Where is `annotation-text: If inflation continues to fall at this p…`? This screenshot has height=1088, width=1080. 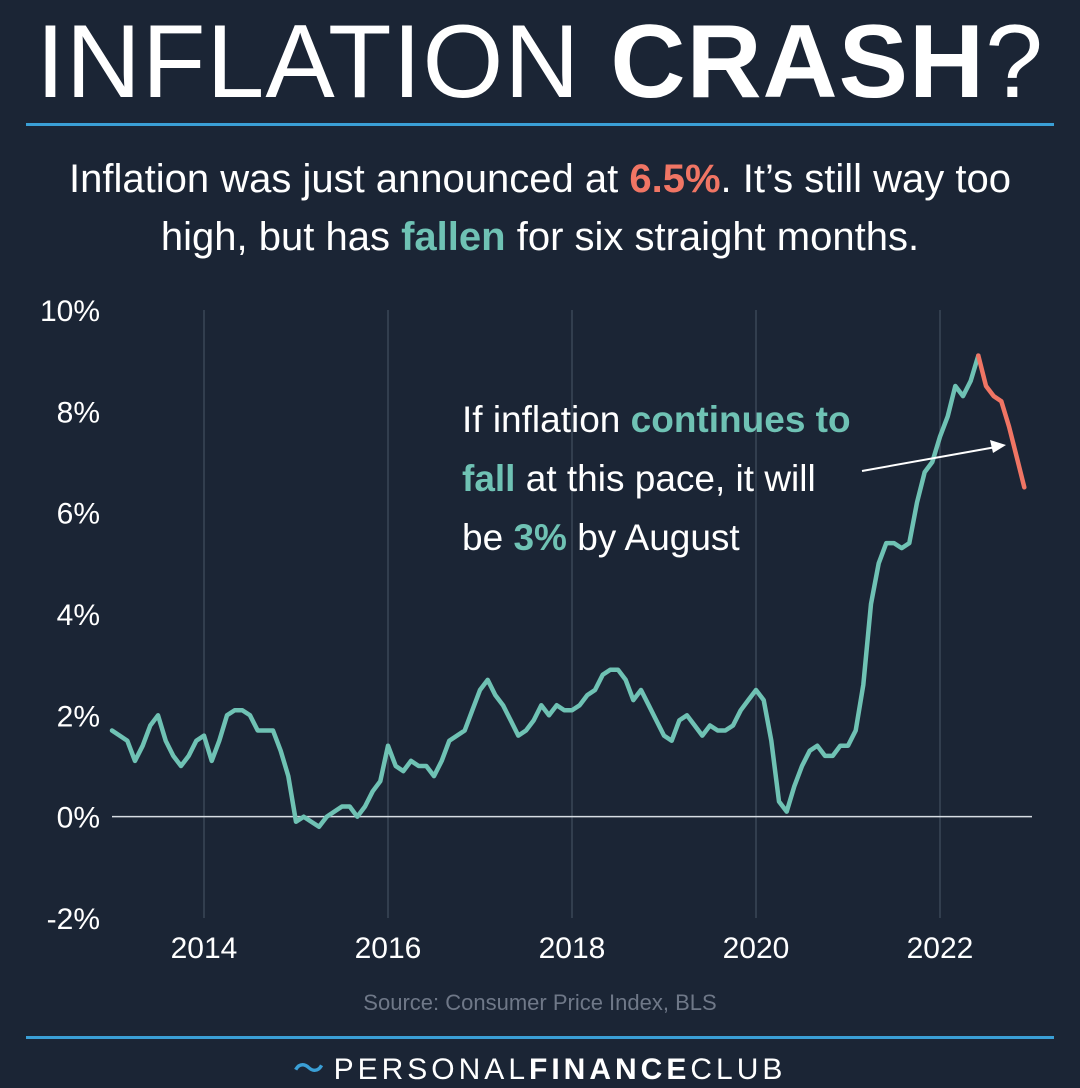
annotation-text: If inflation continues to fall at this p… is located at coordinates (656, 478).